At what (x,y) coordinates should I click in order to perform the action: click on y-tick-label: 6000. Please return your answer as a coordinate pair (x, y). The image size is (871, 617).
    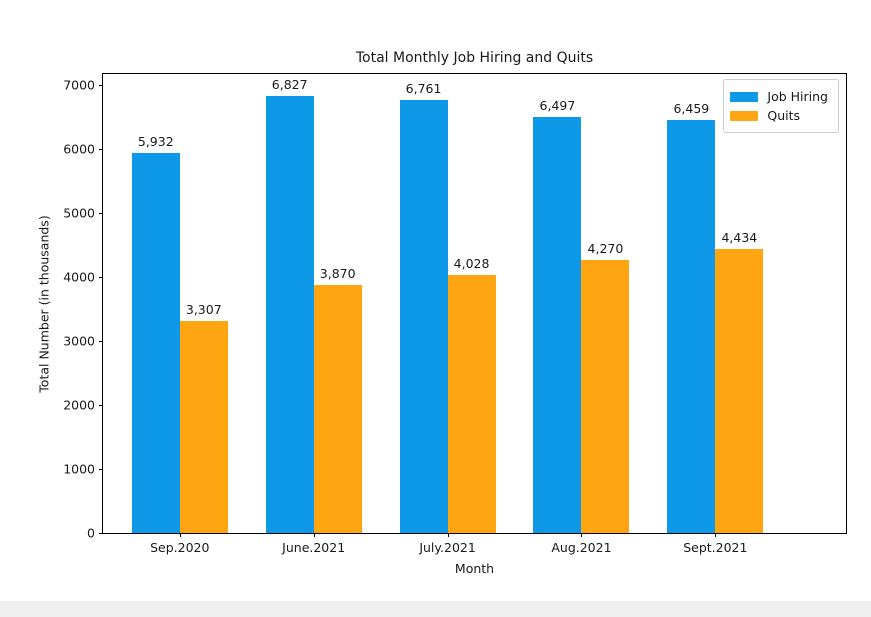
    Looking at the image, I should click on (79, 149).